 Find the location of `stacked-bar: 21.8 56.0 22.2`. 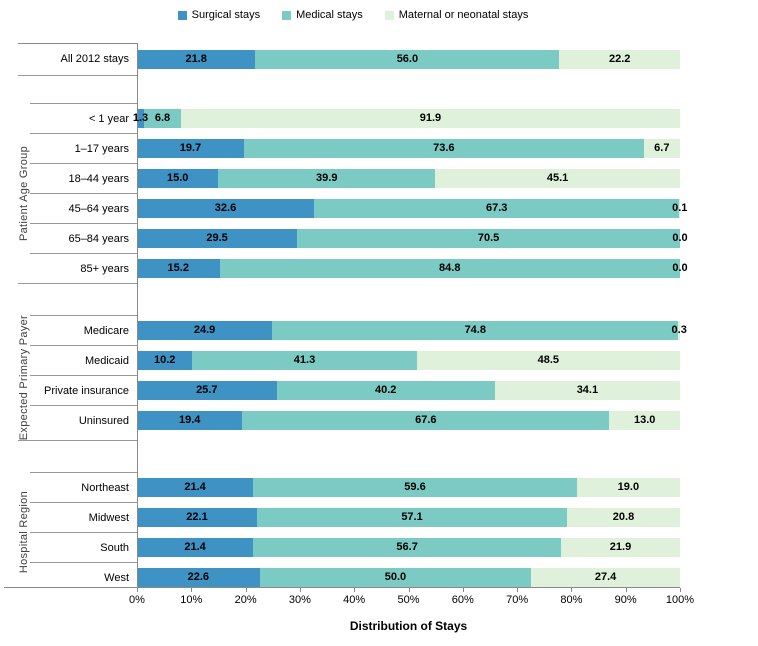

stacked-bar: 21.8 56.0 22.2 is located at coordinates (408, 59).